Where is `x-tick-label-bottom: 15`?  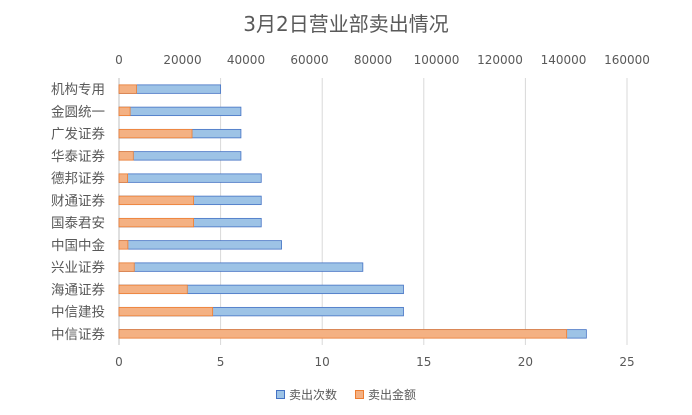 x-tick-label-bottom: 15 is located at coordinates (423, 362).